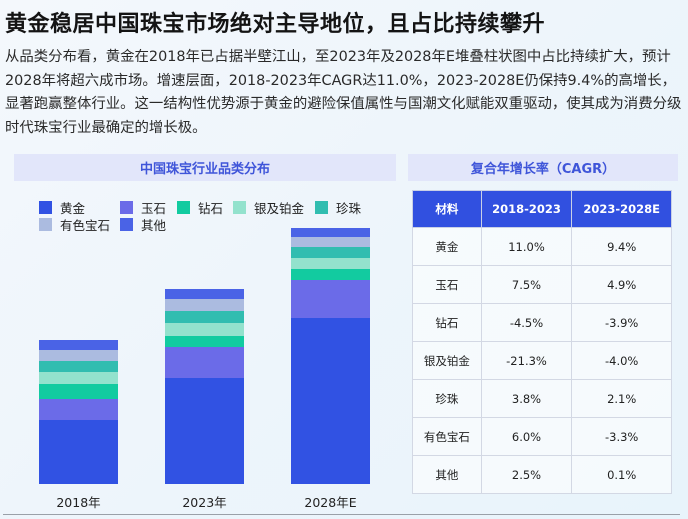  Describe the element at coordinates (621, 284) in the screenshot. I see `cagr-value-cell: 4.9%` at that location.